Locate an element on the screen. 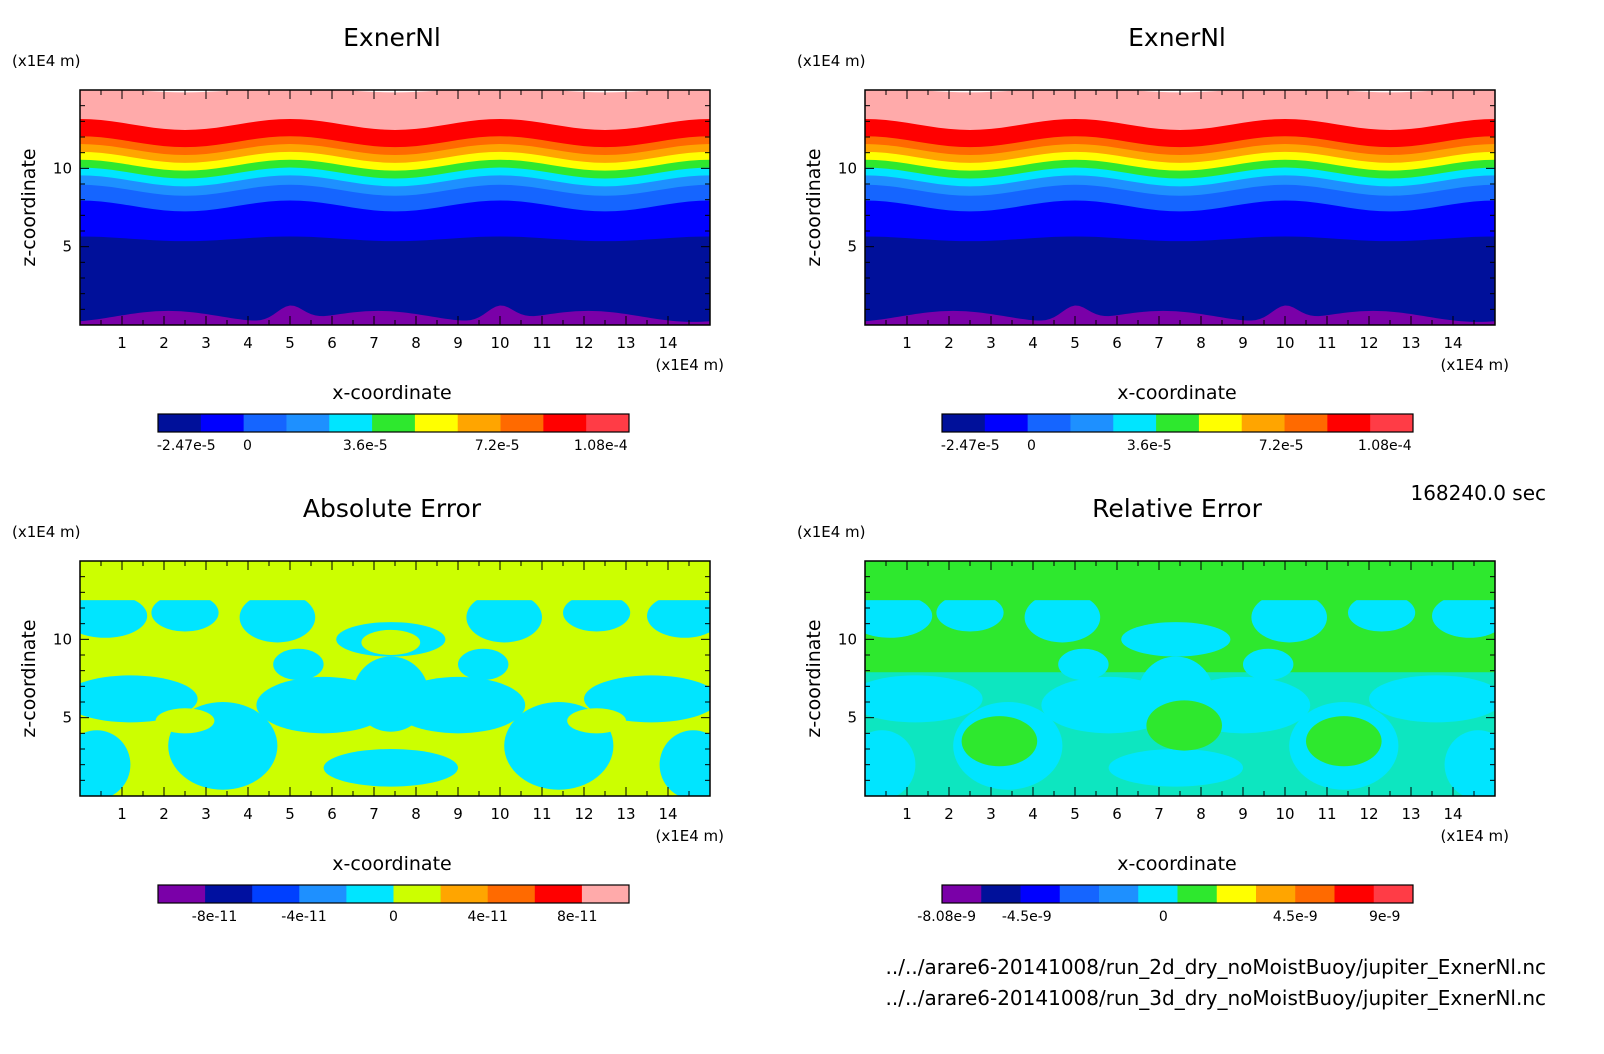 The height and width of the screenshot is (1054, 1604). surface-bumps is located at coordinates (395, 315).